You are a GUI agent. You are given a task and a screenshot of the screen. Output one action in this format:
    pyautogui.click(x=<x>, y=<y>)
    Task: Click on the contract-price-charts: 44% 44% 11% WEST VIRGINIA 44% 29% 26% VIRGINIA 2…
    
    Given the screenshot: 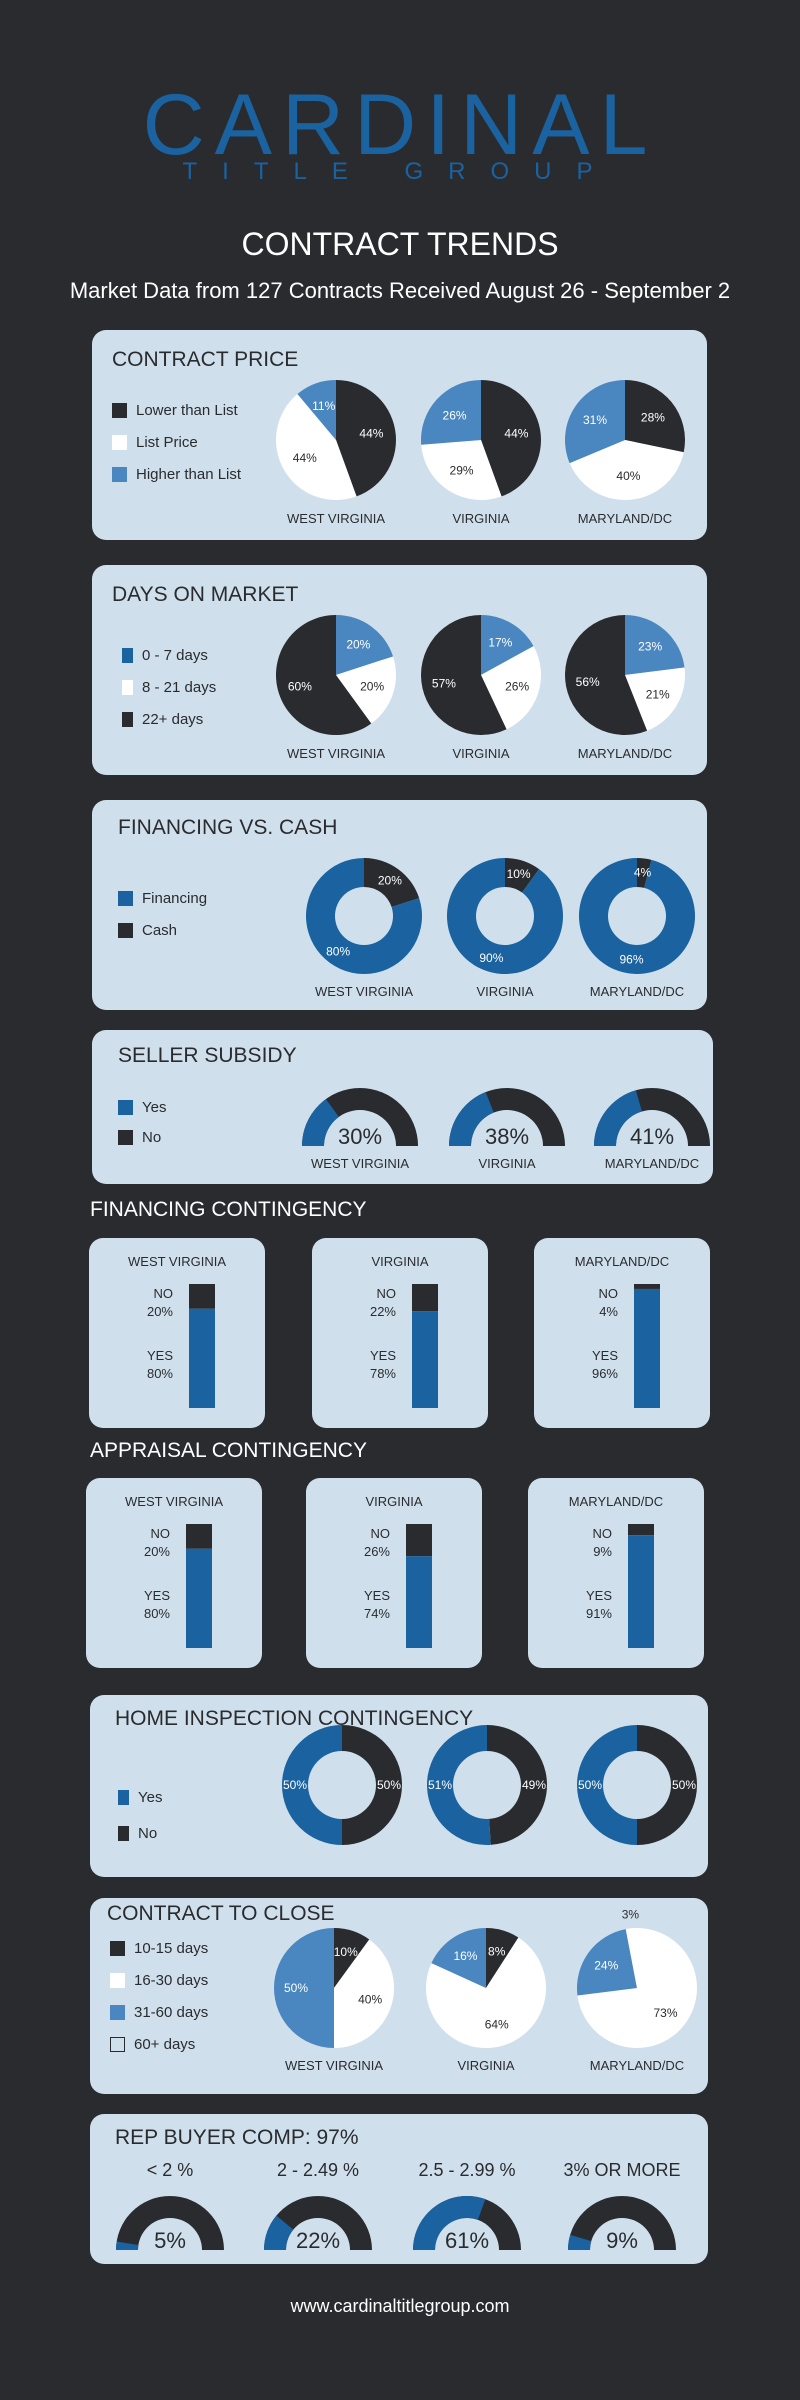 What is the action you would take?
    pyautogui.click(x=480, y=453)
    